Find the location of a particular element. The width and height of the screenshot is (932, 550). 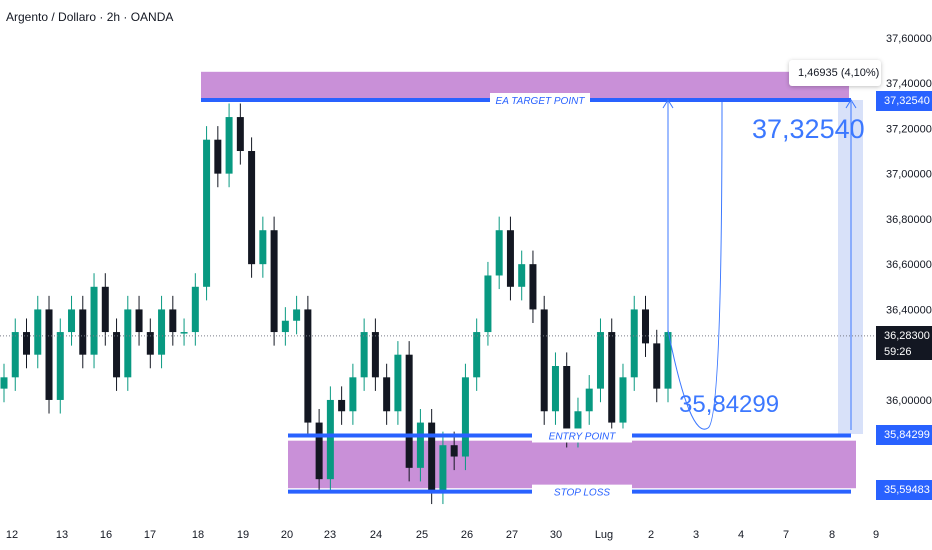

entry-value-label: 35,84299 is located at coordinates (729, 404).